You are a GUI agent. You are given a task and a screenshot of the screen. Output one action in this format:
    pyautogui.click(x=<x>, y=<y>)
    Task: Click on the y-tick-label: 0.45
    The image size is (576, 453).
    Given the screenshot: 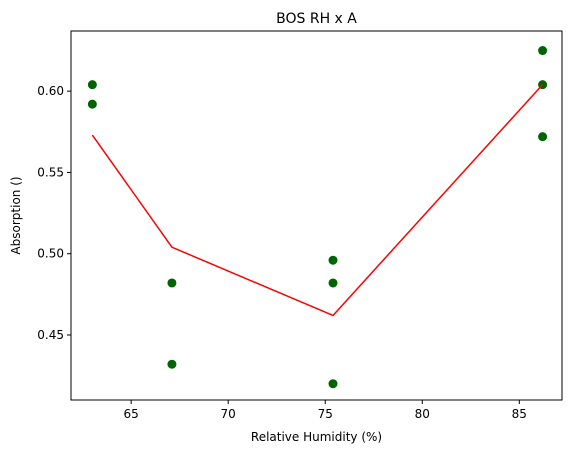 What is the action you would take?
    pyautogui.click(x=50, y=335)
    